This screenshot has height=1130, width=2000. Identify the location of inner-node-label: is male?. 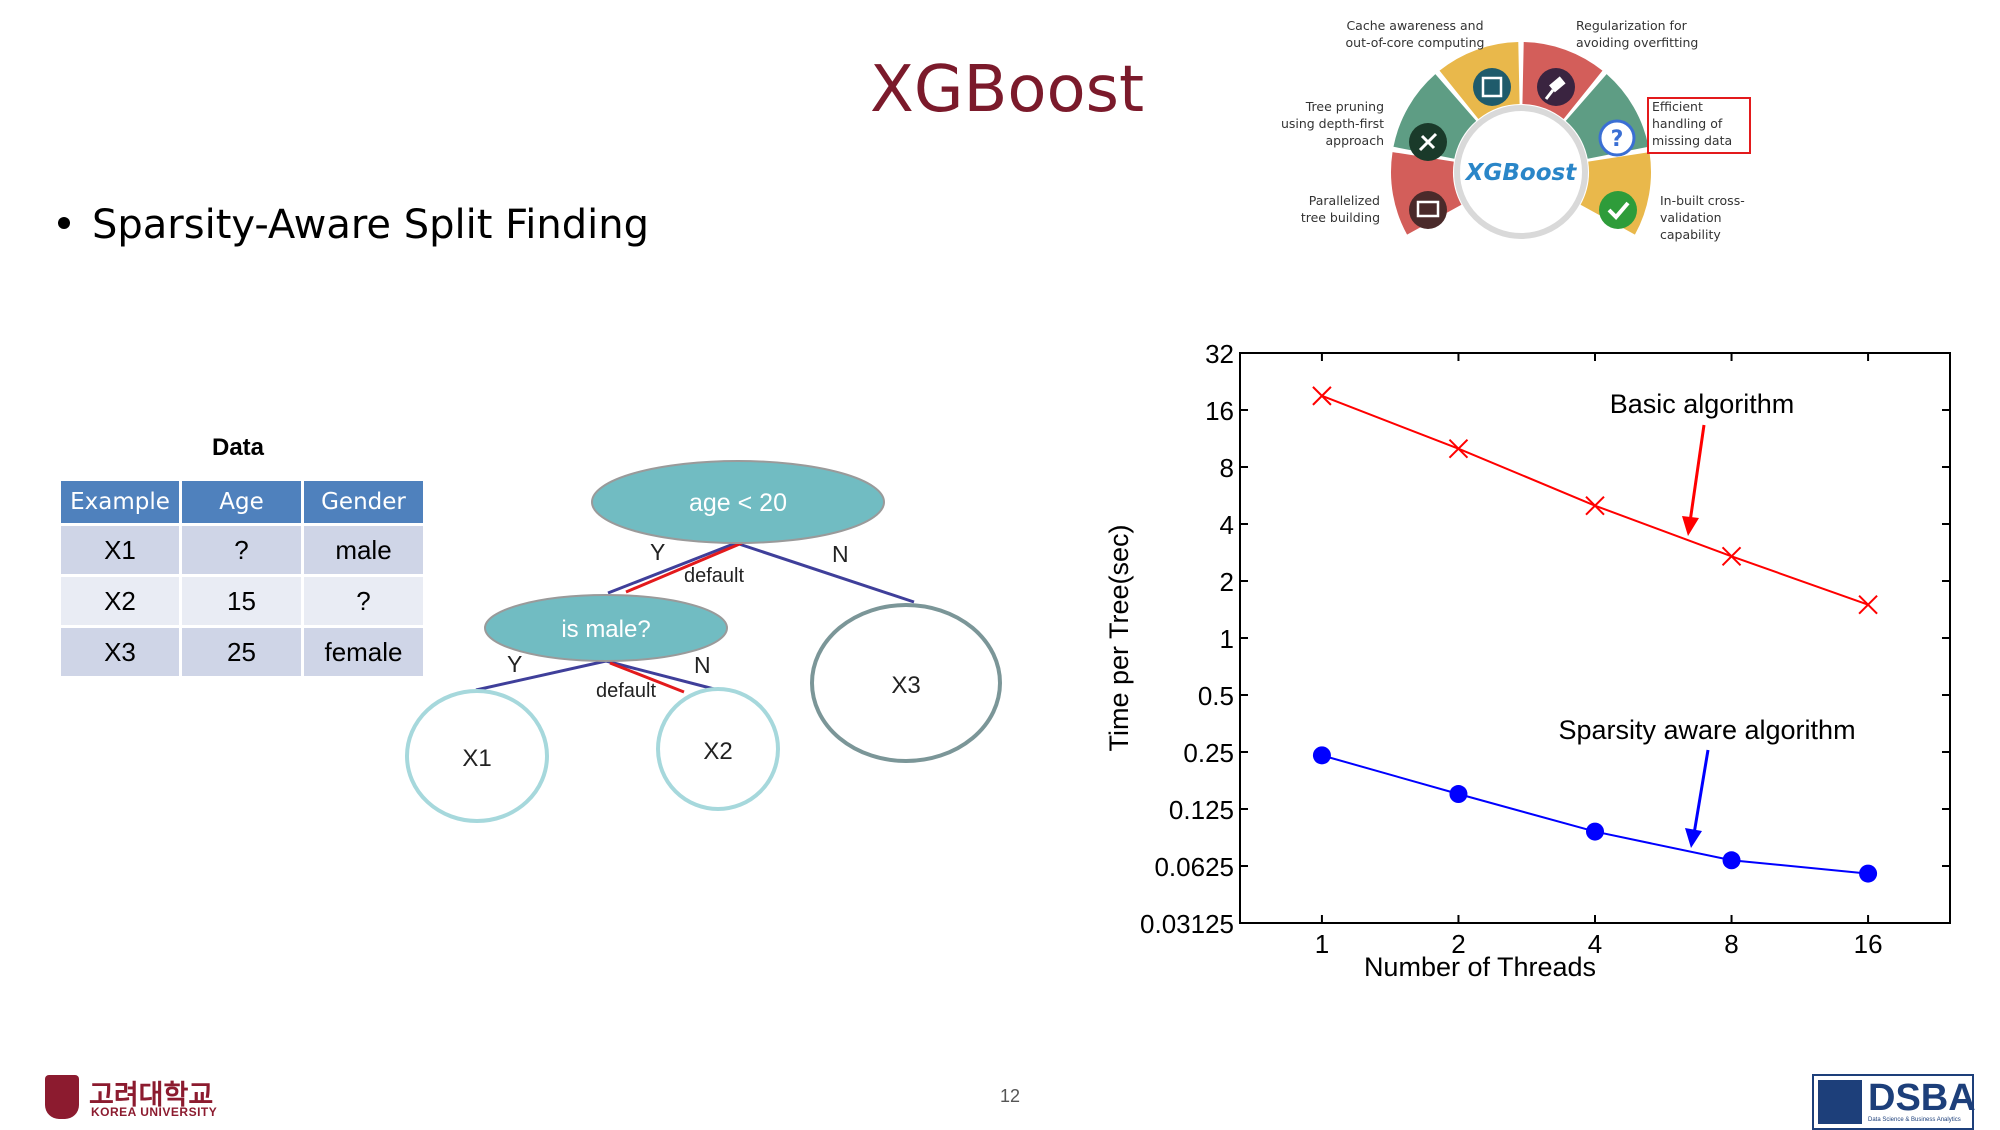
(605, 629).